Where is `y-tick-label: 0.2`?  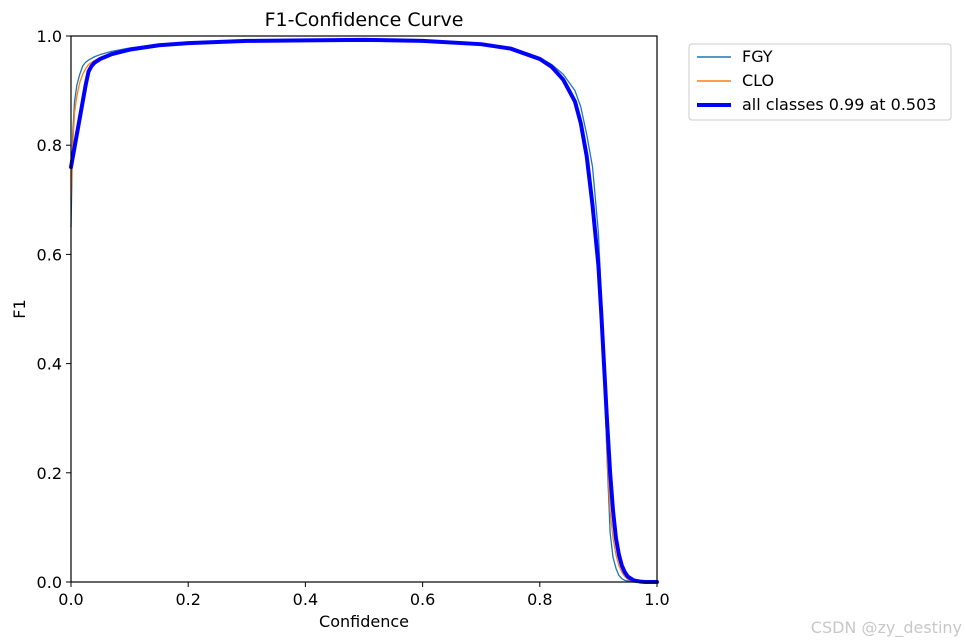 y-tick-label: 0.2 is located at coordinates (49, 473).